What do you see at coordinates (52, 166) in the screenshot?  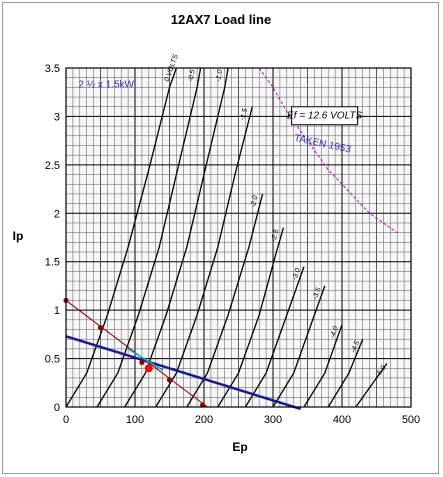 I see `y-tick-label: 2.5` at bounding box center [52, 166].